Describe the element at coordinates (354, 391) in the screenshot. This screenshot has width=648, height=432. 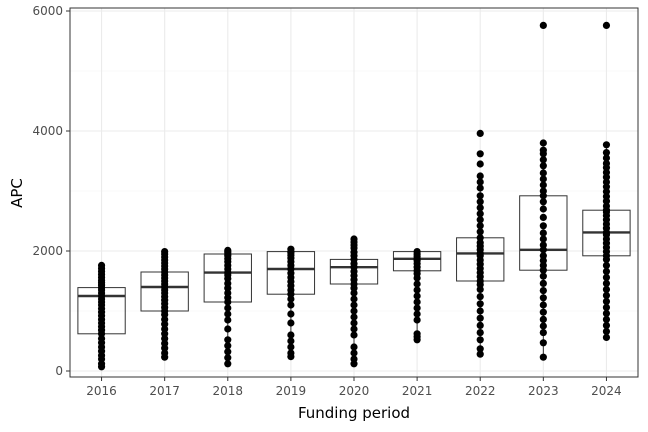
I see `x-tick-label: 2020` at that location.